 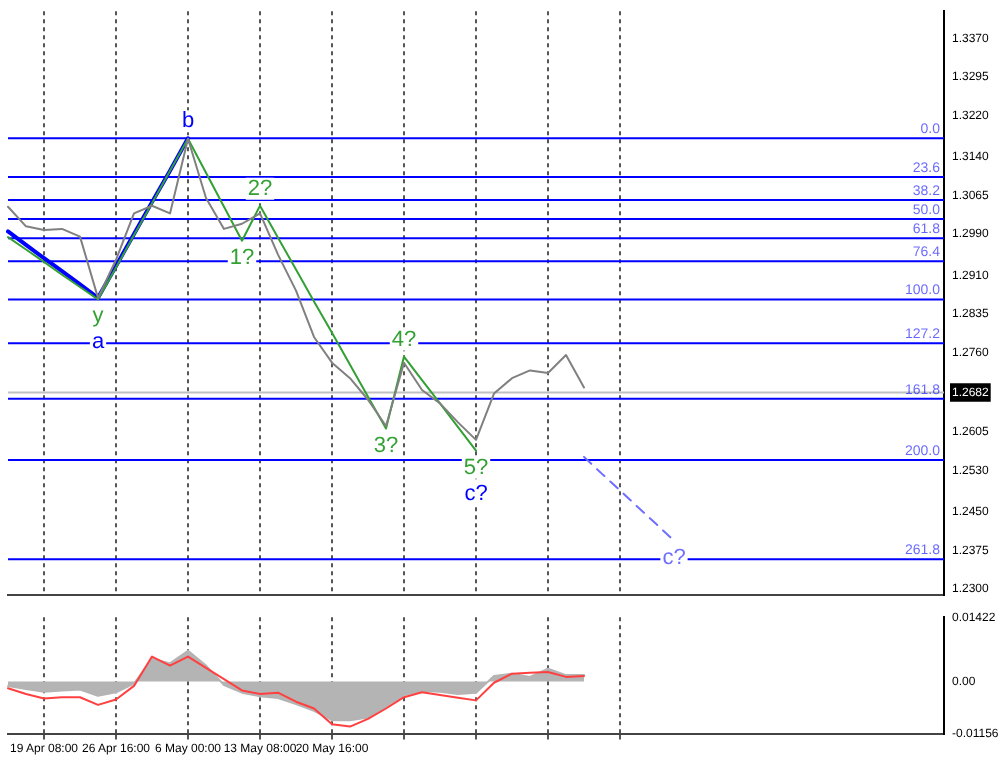 I want to click on annotation: b, so click(x=188, y=121).